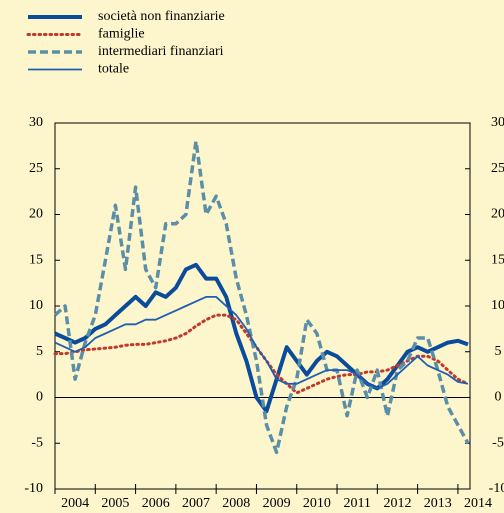  What do you see at coordinates (478, 503) in the screenshot?
I see `x-tick-label: 2014` at bounding box center [478, 503].